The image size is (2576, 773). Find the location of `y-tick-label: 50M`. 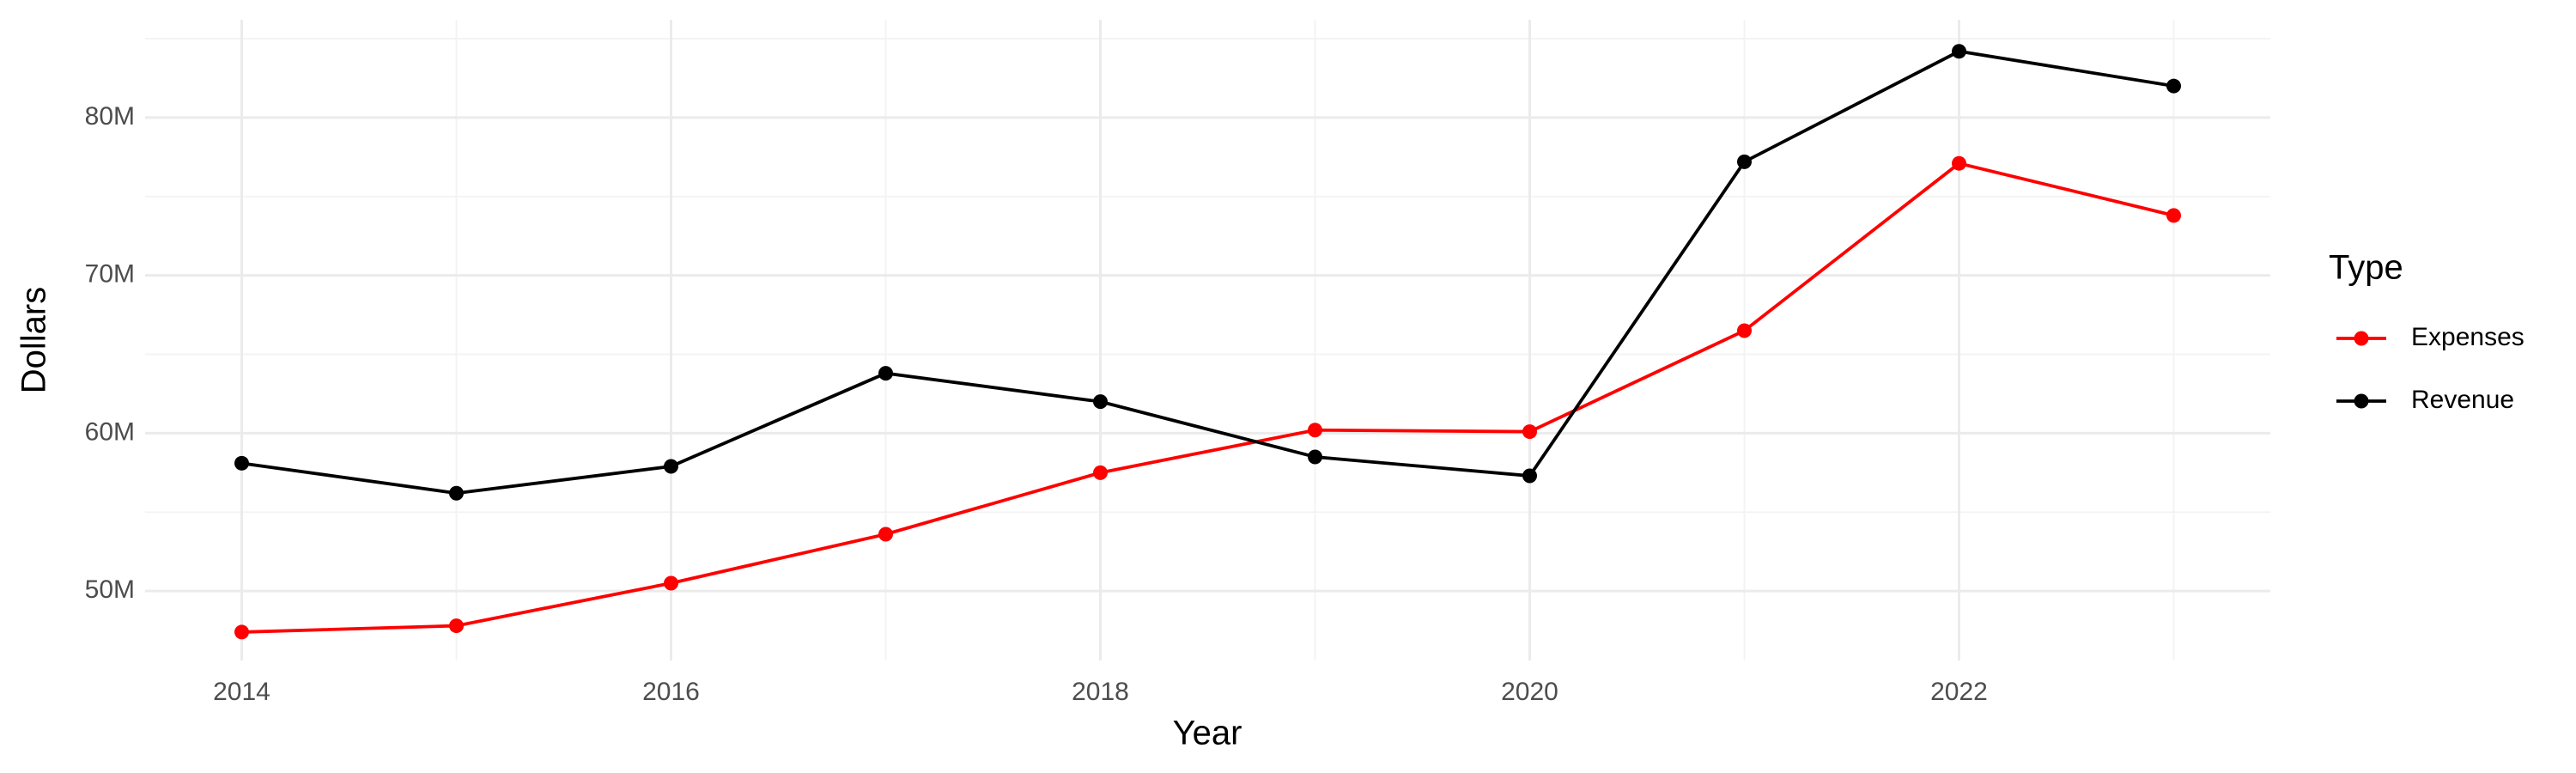

y-tick-label: 50M is located at coordinates (110, 589).